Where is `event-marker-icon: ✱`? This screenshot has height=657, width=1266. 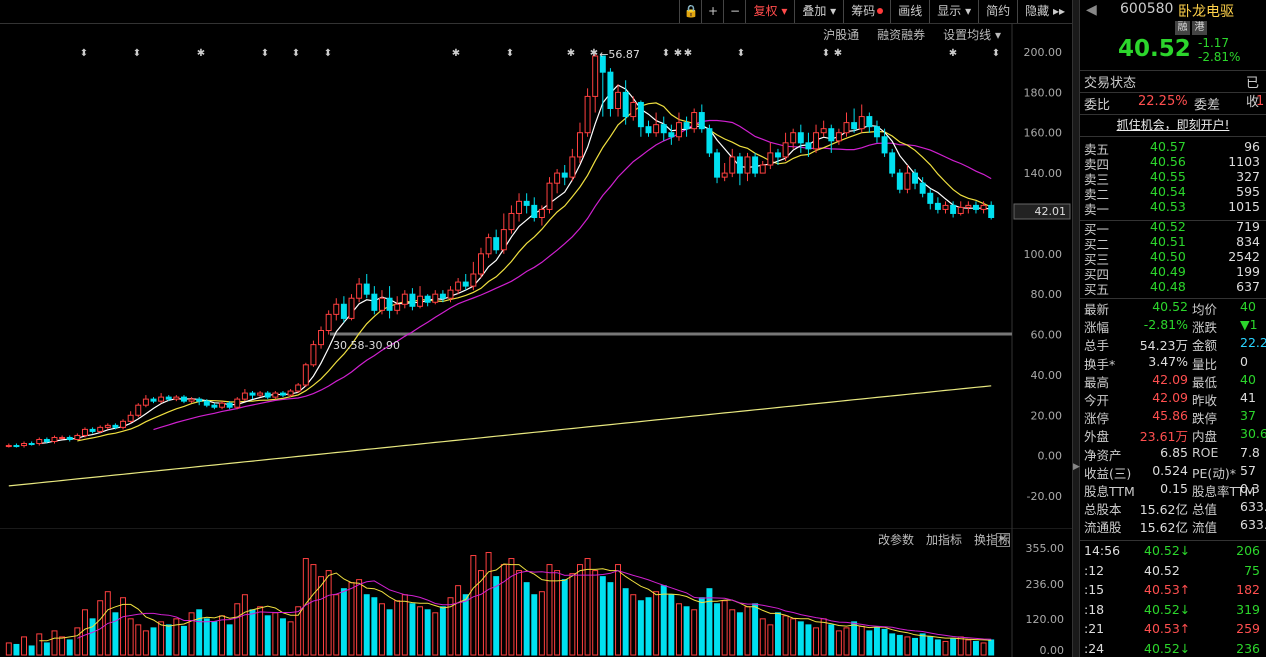
event-marker-icon: ✱ is located at coordinates (594, 53).